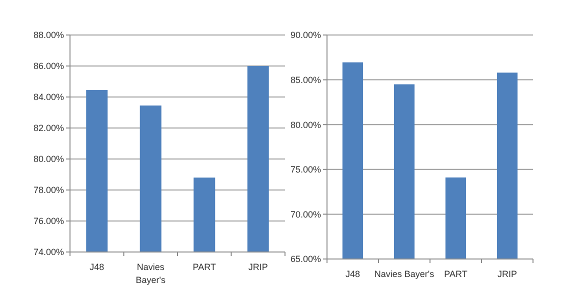  What do you see at coordinates (48, 66) in the screenshot?
I see `y-tick-label: 86.00%` at bounding box center [48, 66].